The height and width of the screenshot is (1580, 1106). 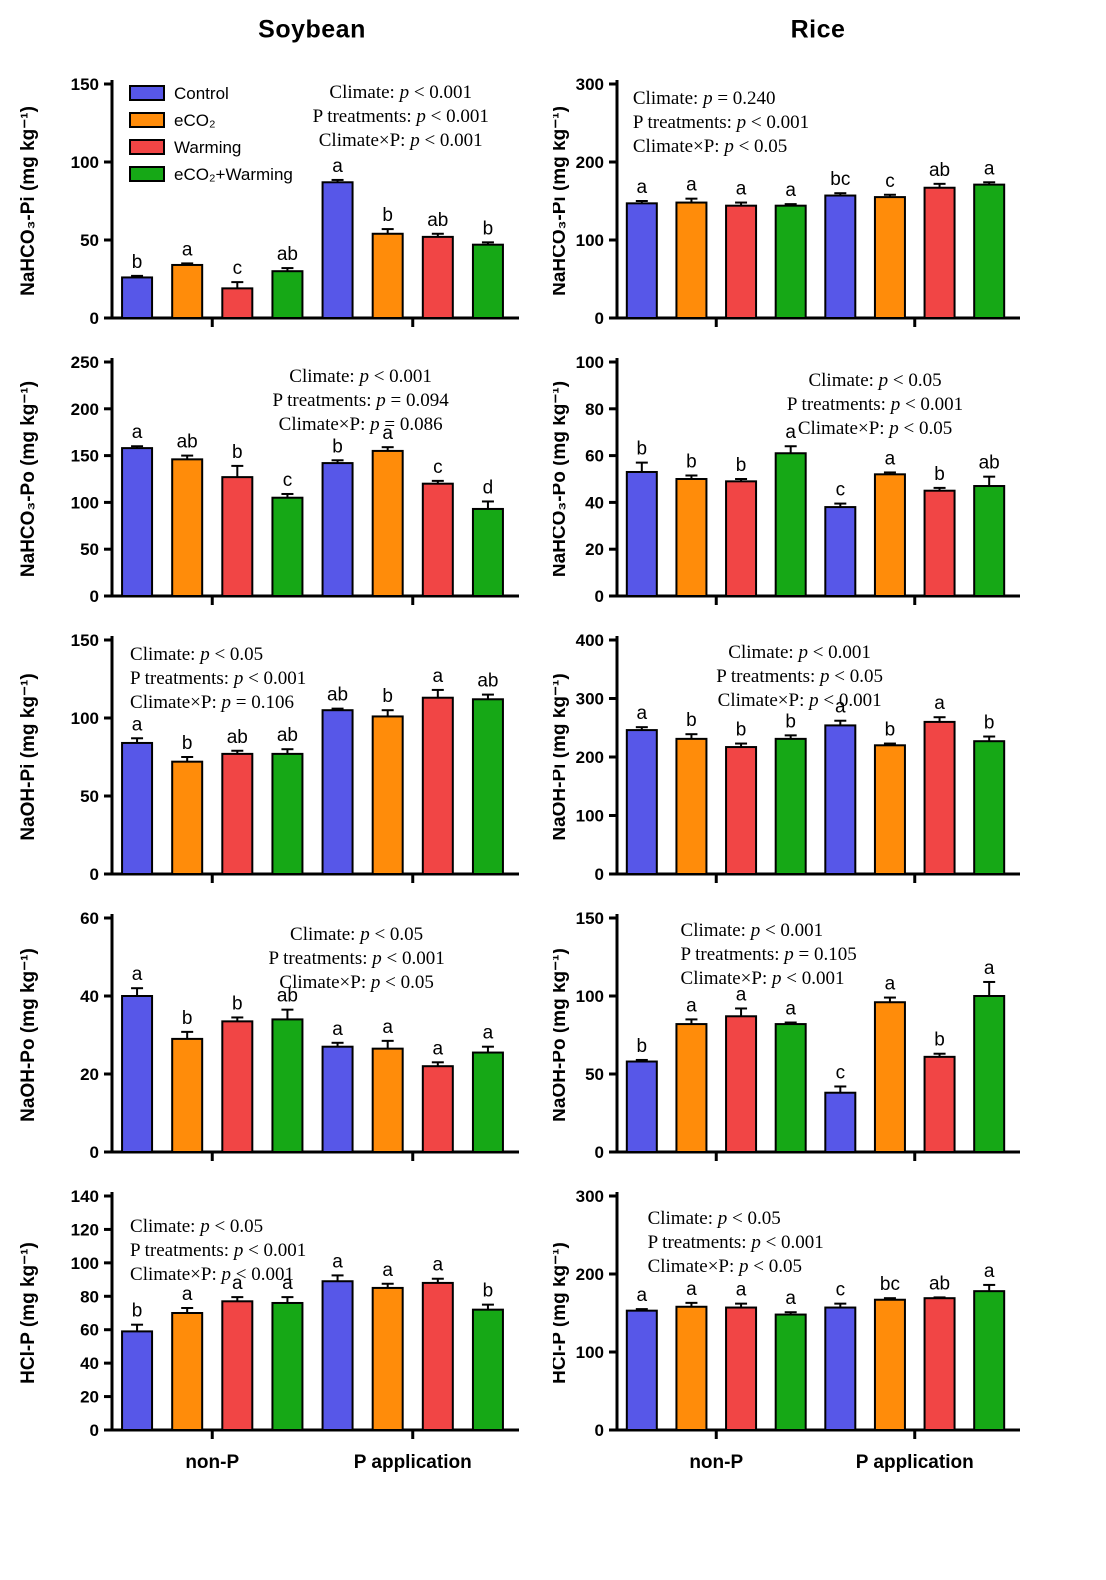 I want to click on legend-label-2: eCO₂, so click(x=195, y=120).